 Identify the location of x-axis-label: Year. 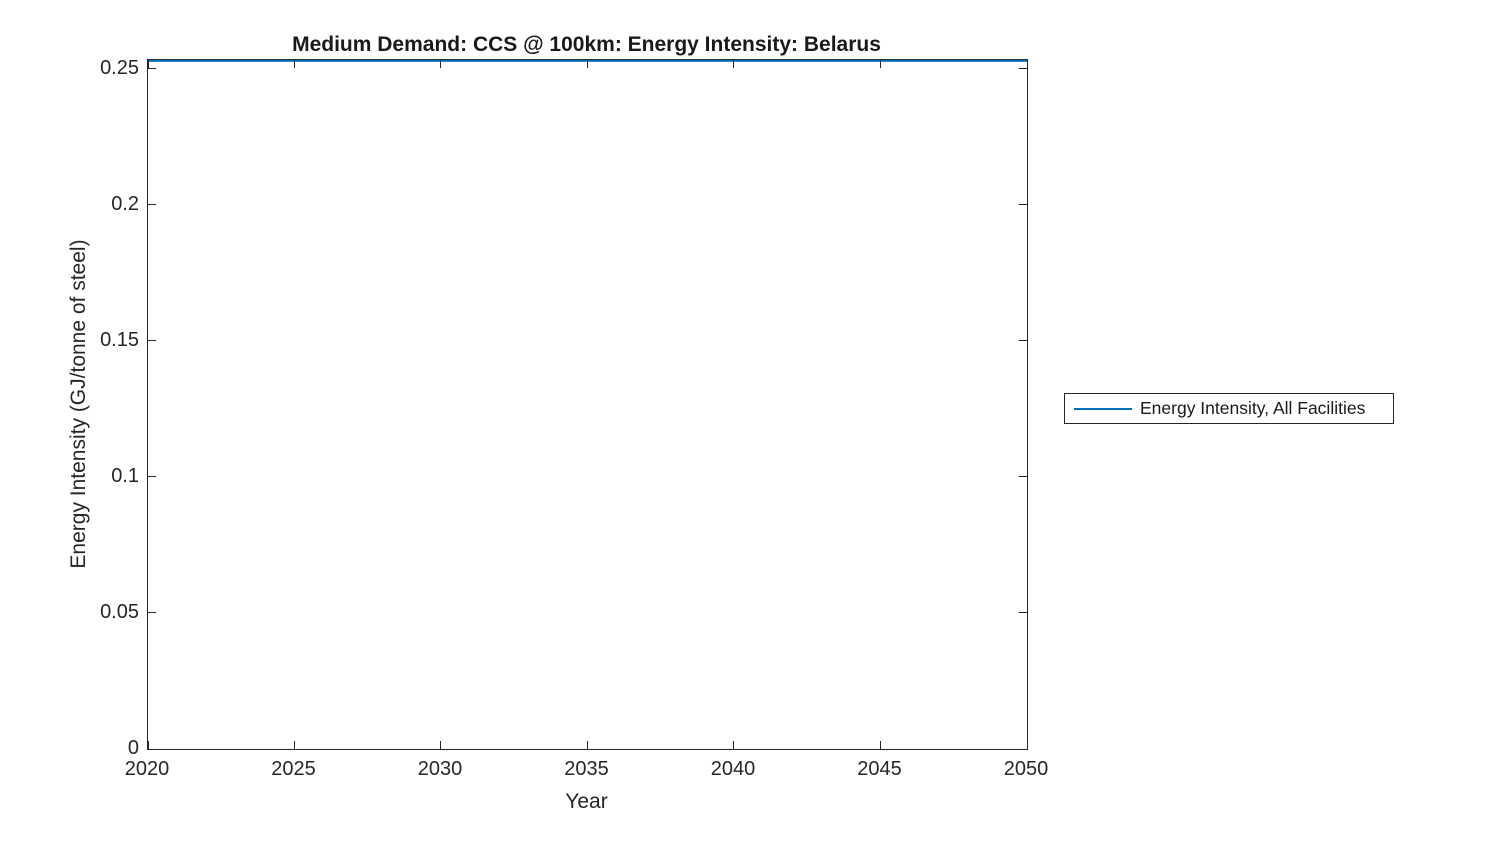
(586, 801).